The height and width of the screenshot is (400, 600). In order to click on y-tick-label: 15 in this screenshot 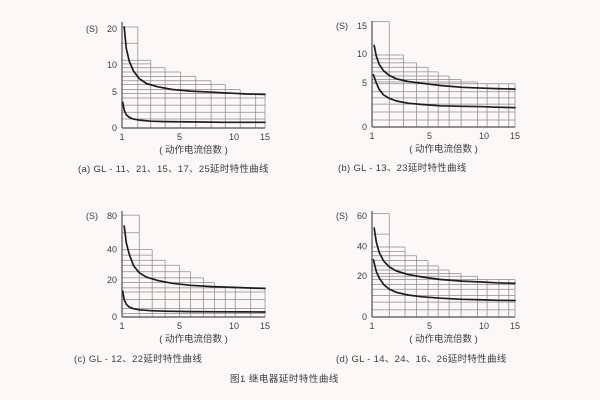, I will do `click(362, 26)`.